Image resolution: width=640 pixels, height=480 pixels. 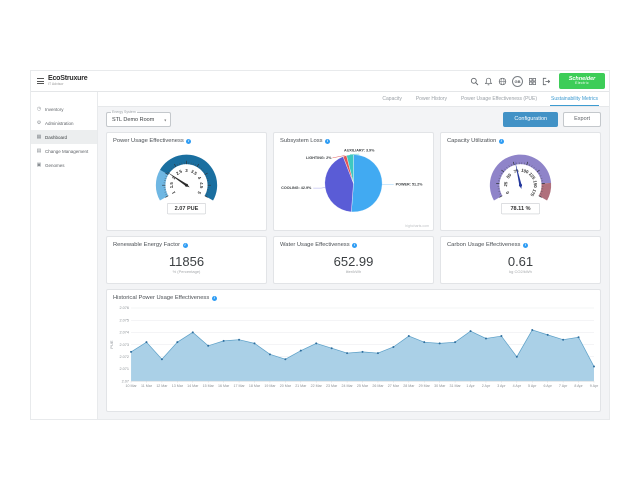 What do you see at coordinates (40, 81) in the screenshot?
I see `menu-icon` at bounding box center [40, 81].